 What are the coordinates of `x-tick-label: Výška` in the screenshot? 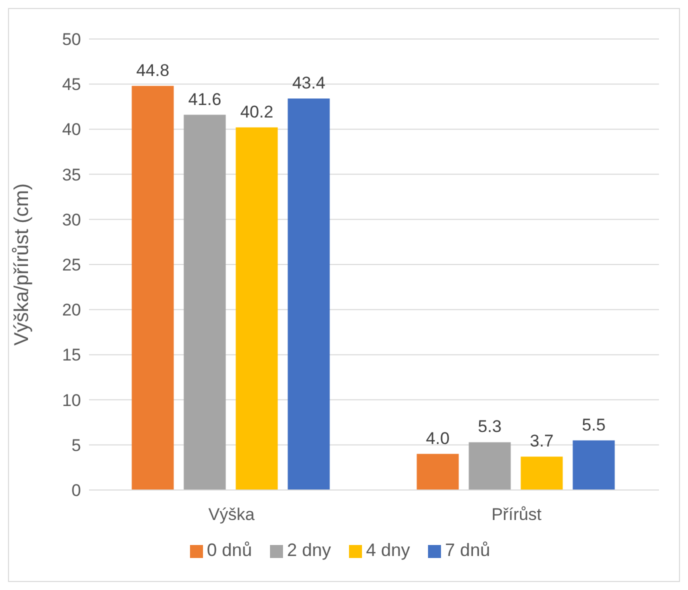 It's located at (232, 514).